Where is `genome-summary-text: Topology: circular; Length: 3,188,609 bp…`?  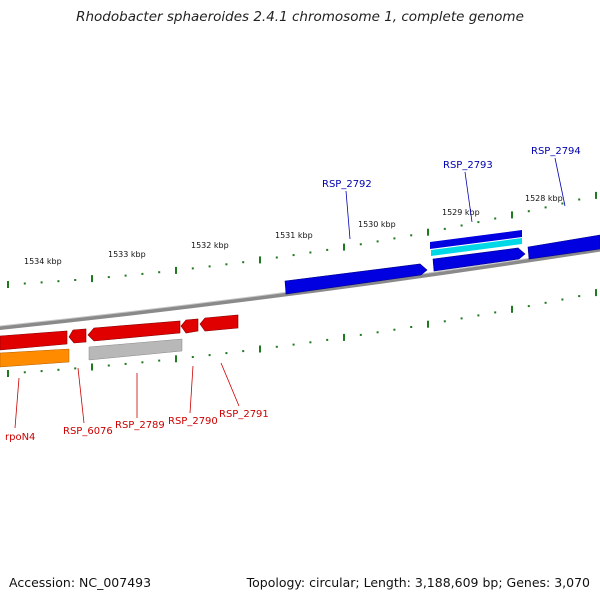
genome-summary-text: Topology: circular; Length: 3,188,609 bp… is located at coordinates (418, 582).